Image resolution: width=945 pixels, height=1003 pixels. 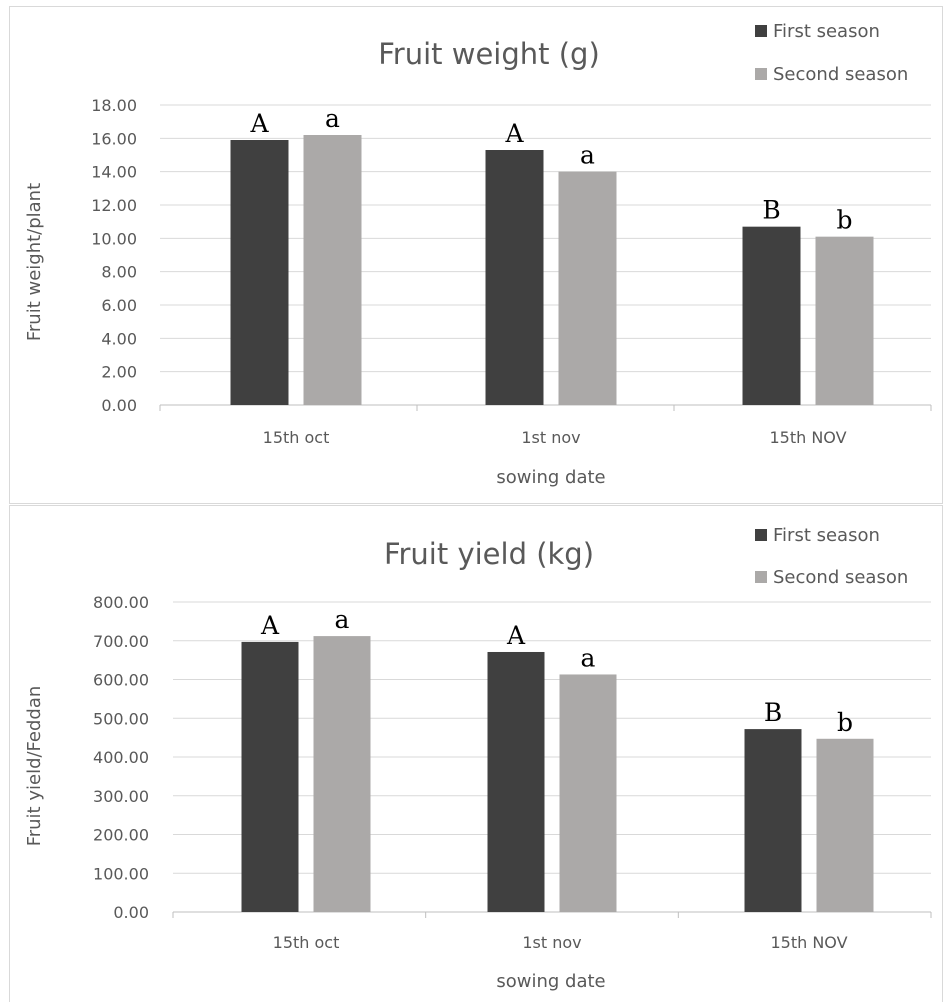 What do you see at coordinates (114, 205) in the screenshot?
I see `y-tick-label: 12.00` at bounding box center [114, 205].